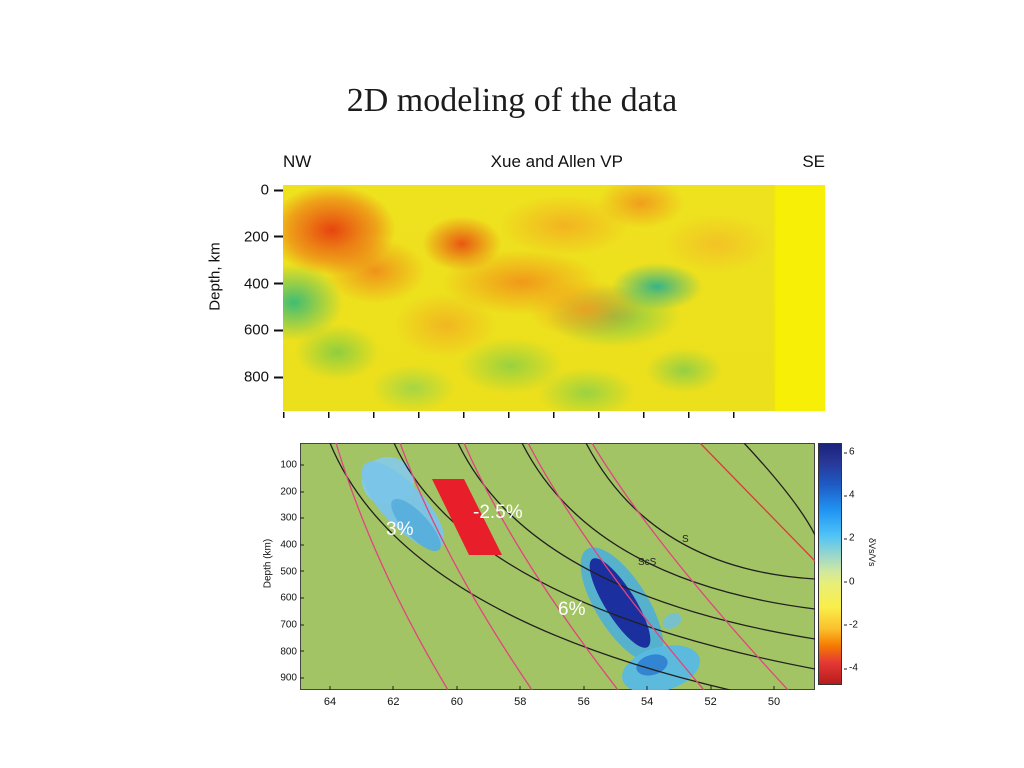  What do you see at coordinates (520, 702) in the screenshot?
I see `tick-label: 58` at bounding box center [520, 702].